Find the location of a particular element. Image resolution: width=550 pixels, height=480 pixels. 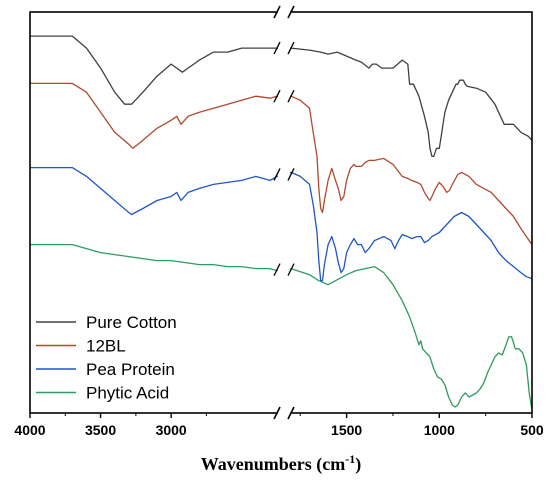

axis-break-top-gap is located at coordinates (284, 12).